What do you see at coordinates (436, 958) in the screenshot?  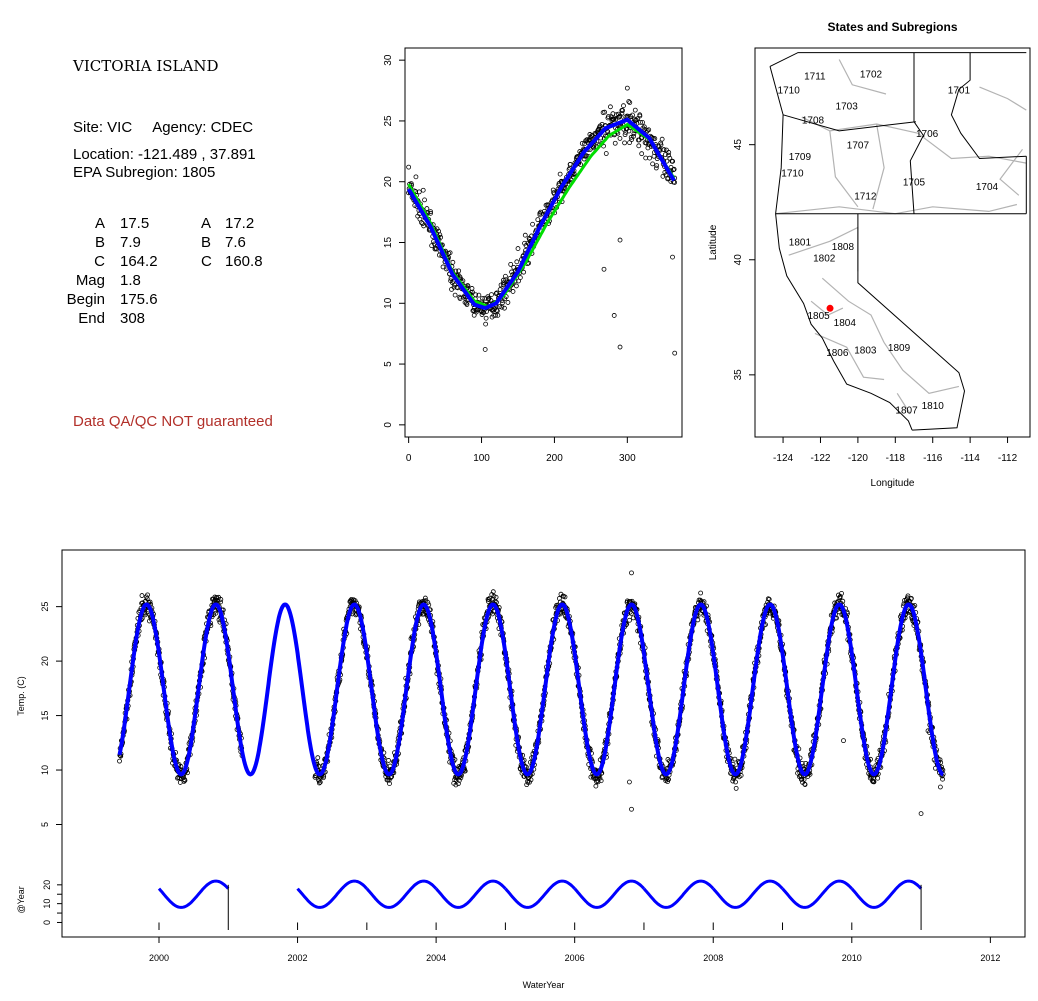 I see `x-tick-label: 2004` at bounding box center [436, 958].